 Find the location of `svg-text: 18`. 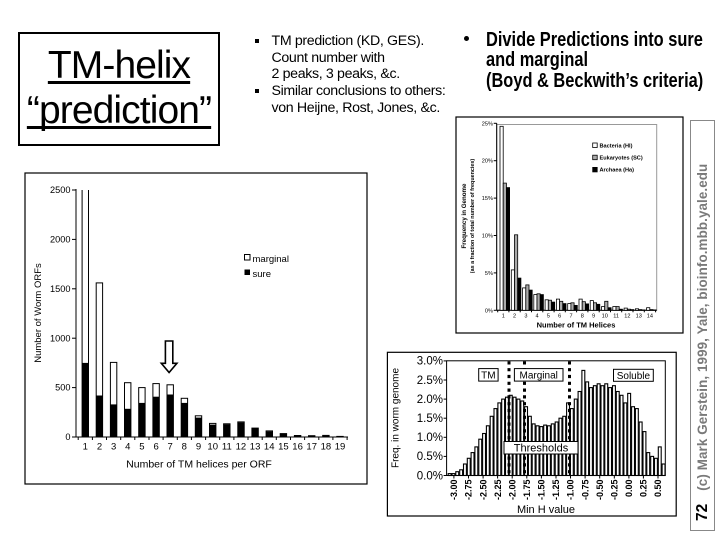

svg-text: 18 is located at coordinates (326, 447).